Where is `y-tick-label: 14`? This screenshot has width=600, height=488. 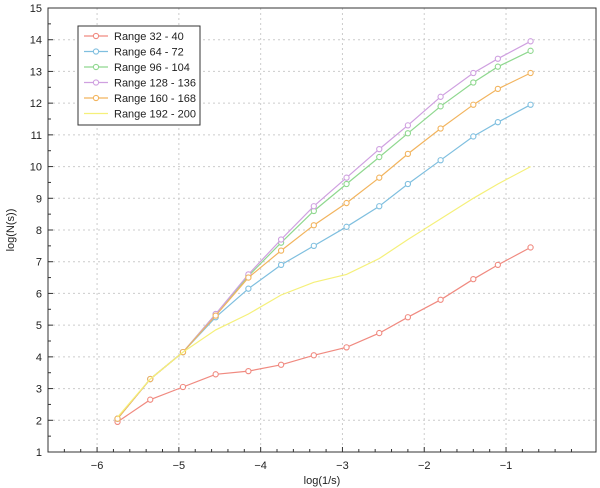 y-tick-label: 14 is located at coordinates (36, 41).